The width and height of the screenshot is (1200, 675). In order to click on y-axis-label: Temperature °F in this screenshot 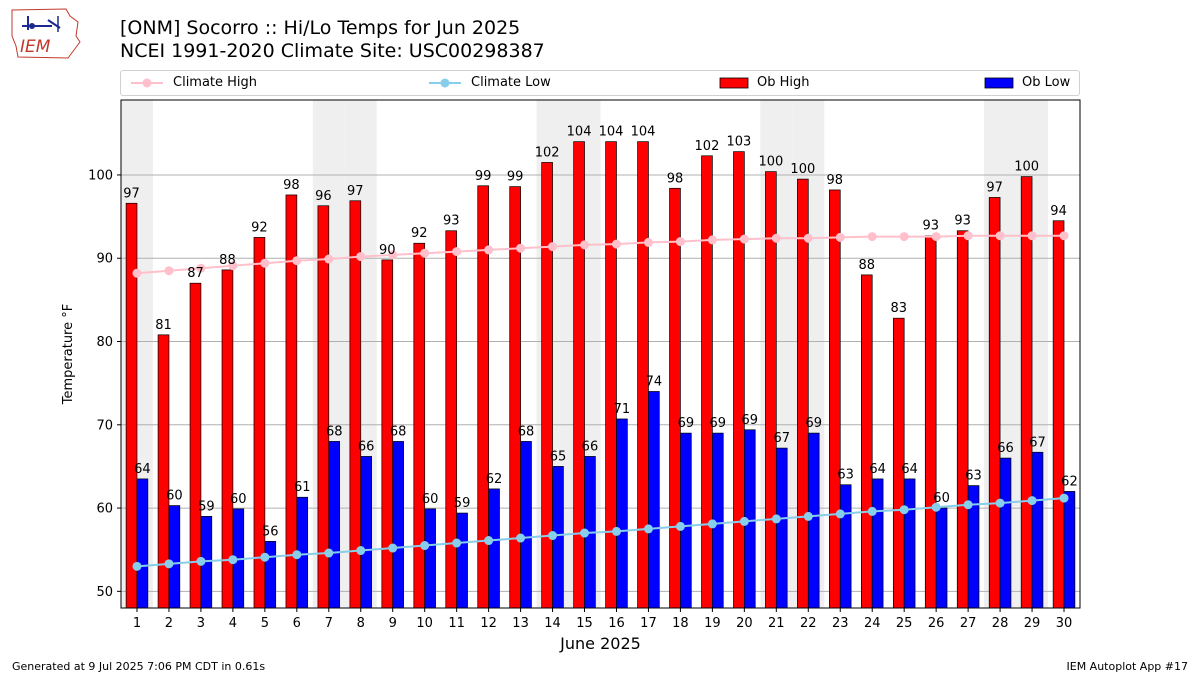, I will do `click(68, 354)`.